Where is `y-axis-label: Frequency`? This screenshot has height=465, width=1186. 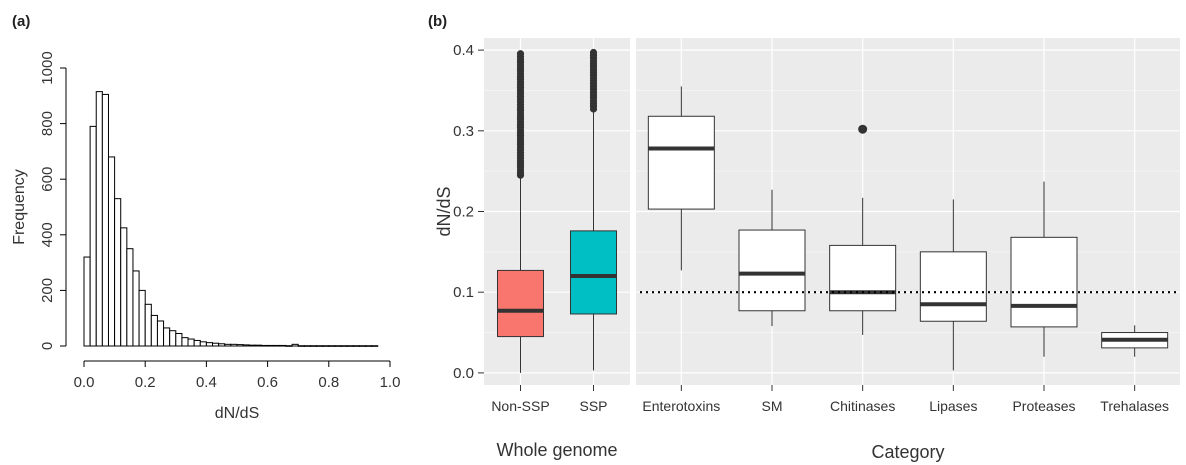 y-axis-label: Frequency is located at coordinates (19, 207).